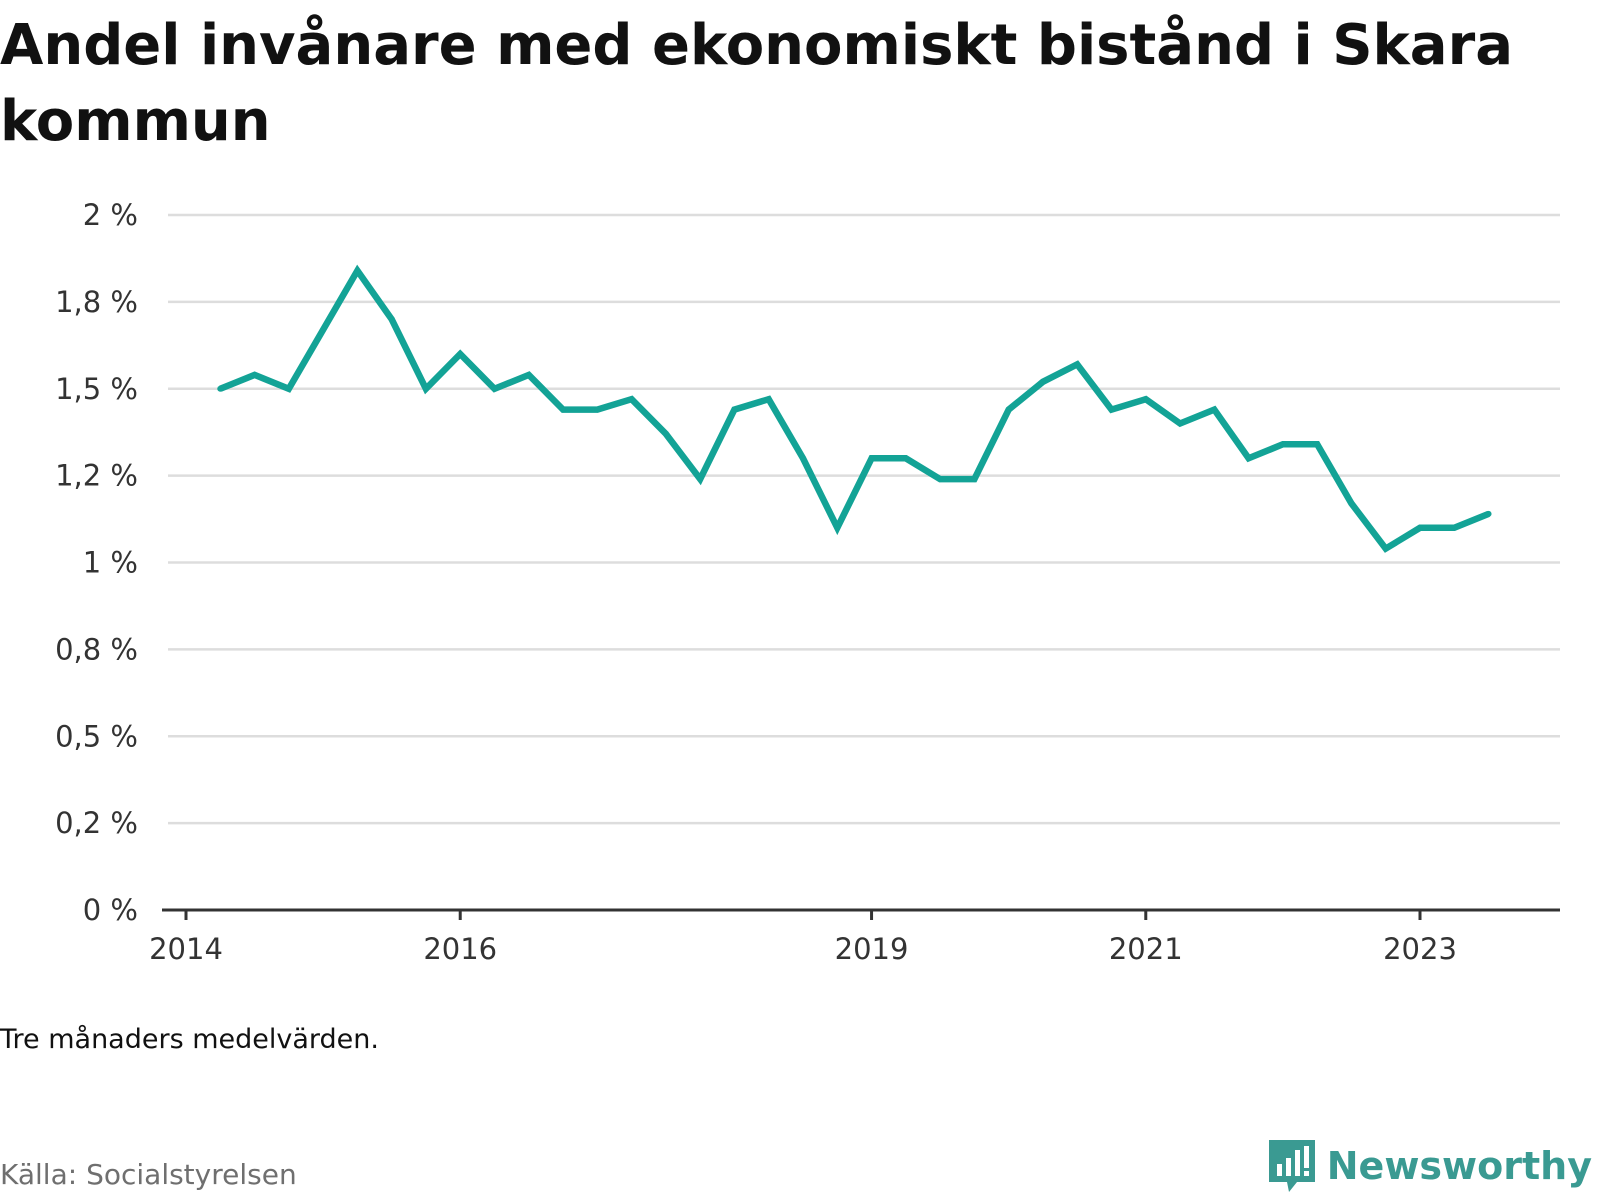 Image resolution: width=1600 pixels, height=1200 pixels. I want to click on x-tick-label: 2016, so click(460, 949).